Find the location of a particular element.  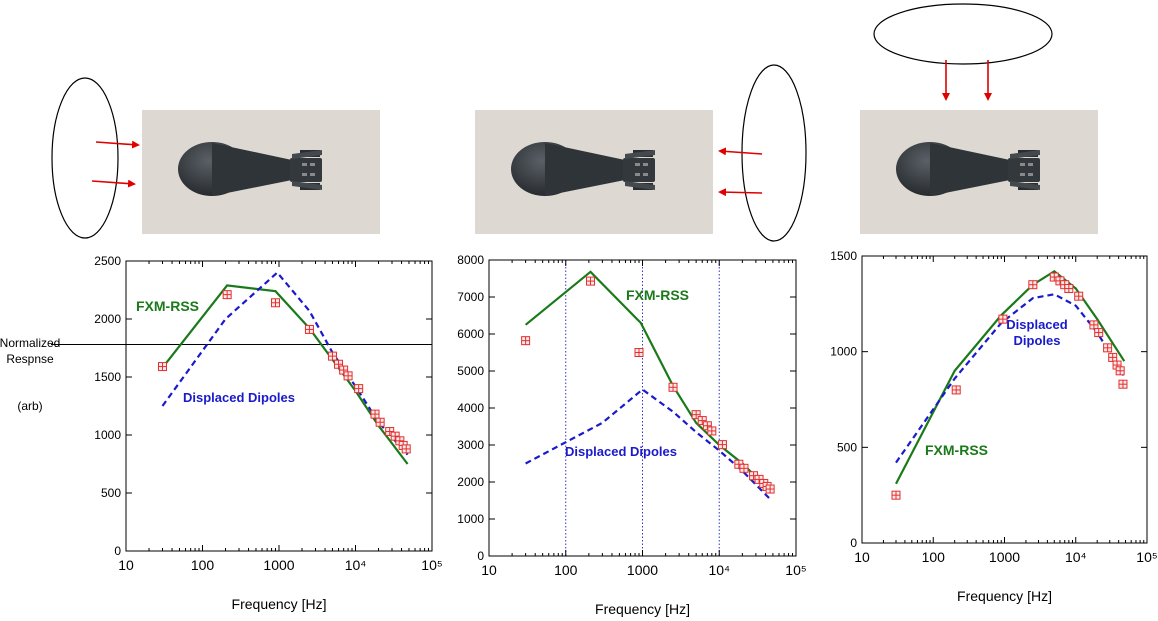

plot-frame is located at coordinates (1004, 399).